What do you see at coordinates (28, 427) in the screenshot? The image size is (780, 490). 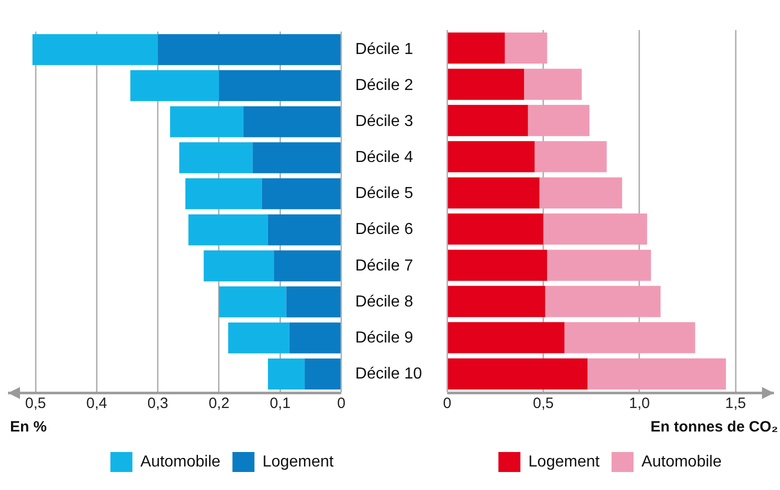 I see `x-axis-title: En %` at bounding box center [28, 427].